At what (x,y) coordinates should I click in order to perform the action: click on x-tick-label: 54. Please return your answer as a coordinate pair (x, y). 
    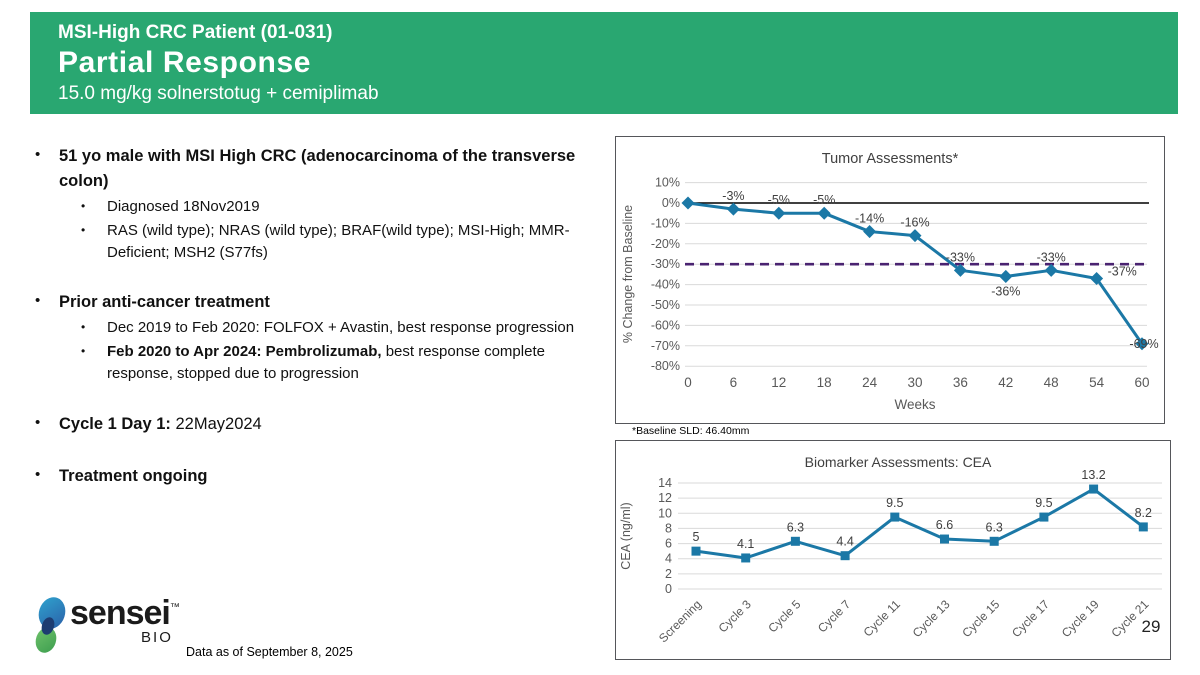
    Looking at the image, I should click on (1097, 382).